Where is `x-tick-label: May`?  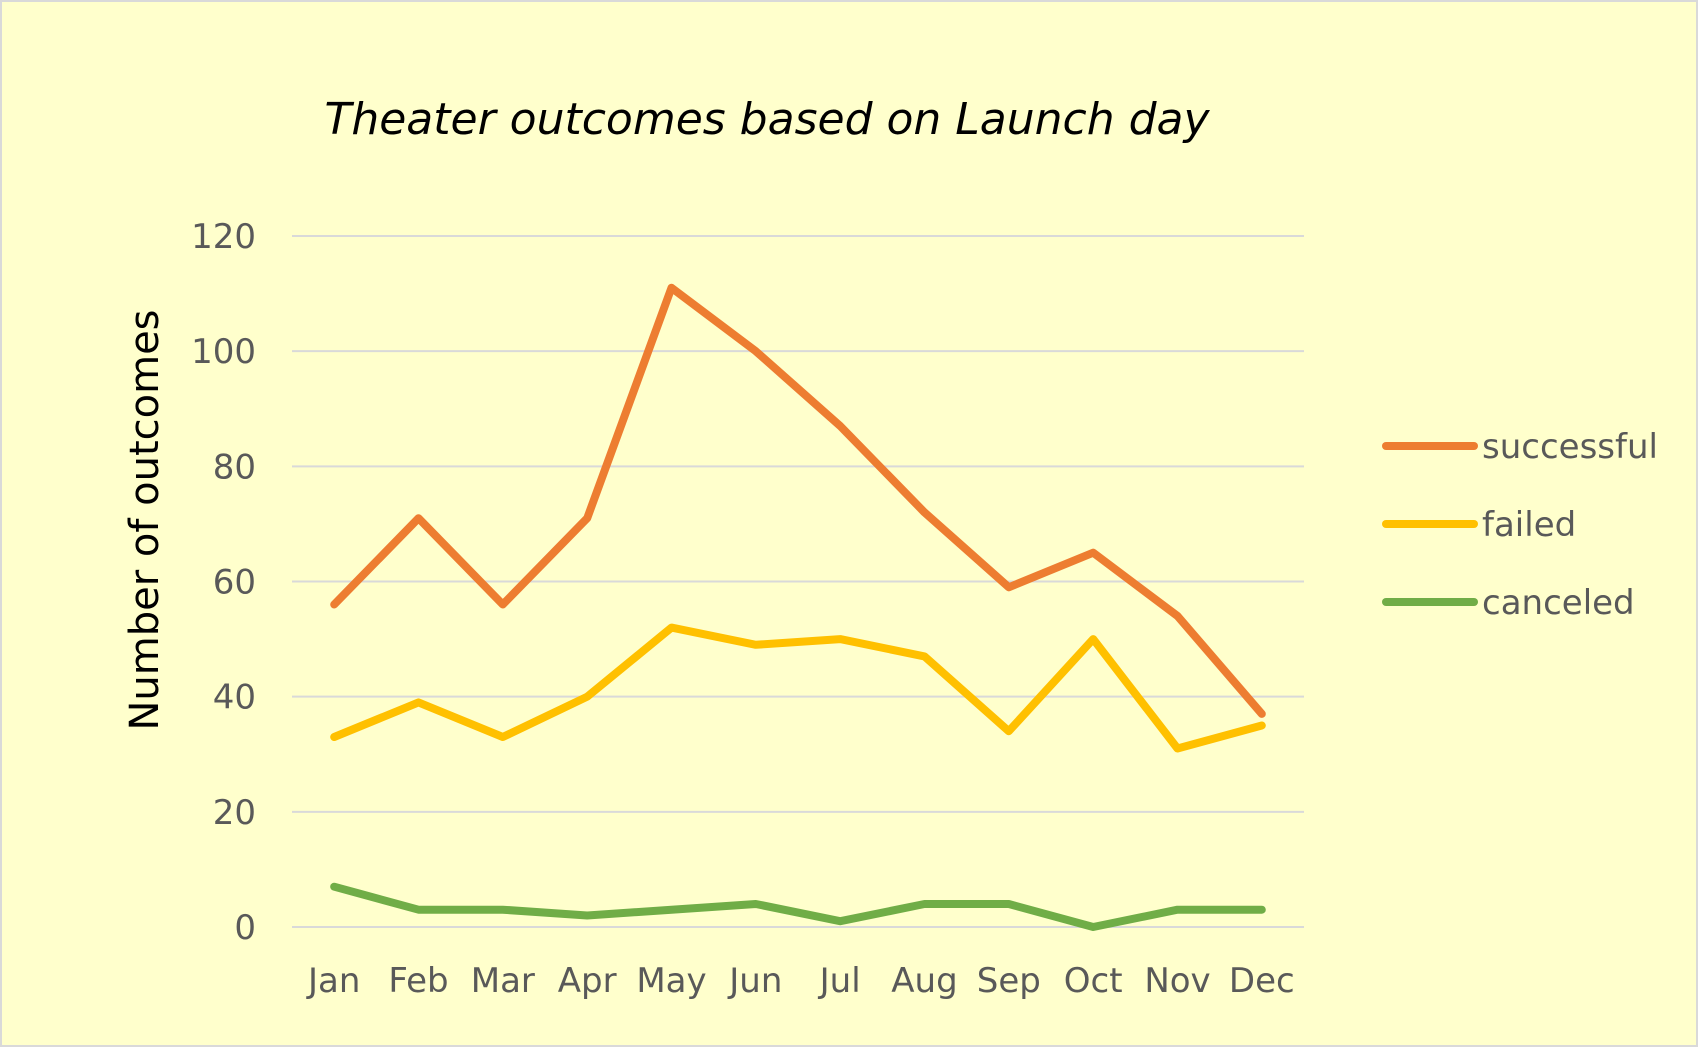
x-tick-label: May is located at coordinates (671, 981).